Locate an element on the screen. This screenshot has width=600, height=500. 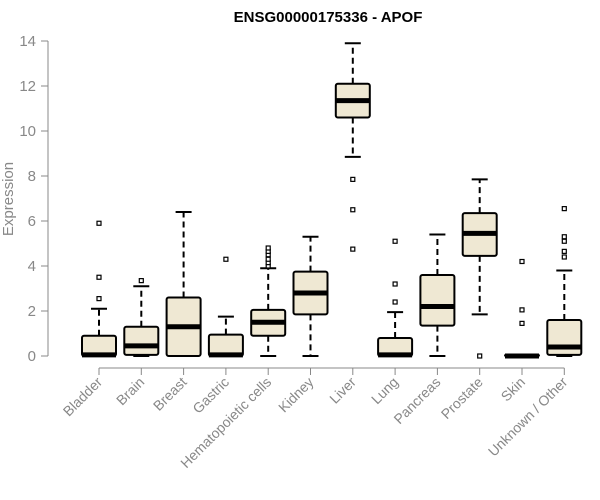
x-tick-label: Lung is located at coordinates (384, 390).